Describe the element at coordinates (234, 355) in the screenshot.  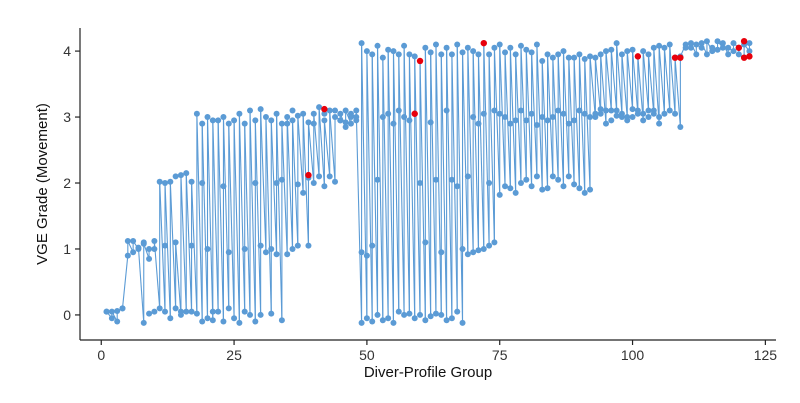
I see `x-tick-label: 25` at that location.